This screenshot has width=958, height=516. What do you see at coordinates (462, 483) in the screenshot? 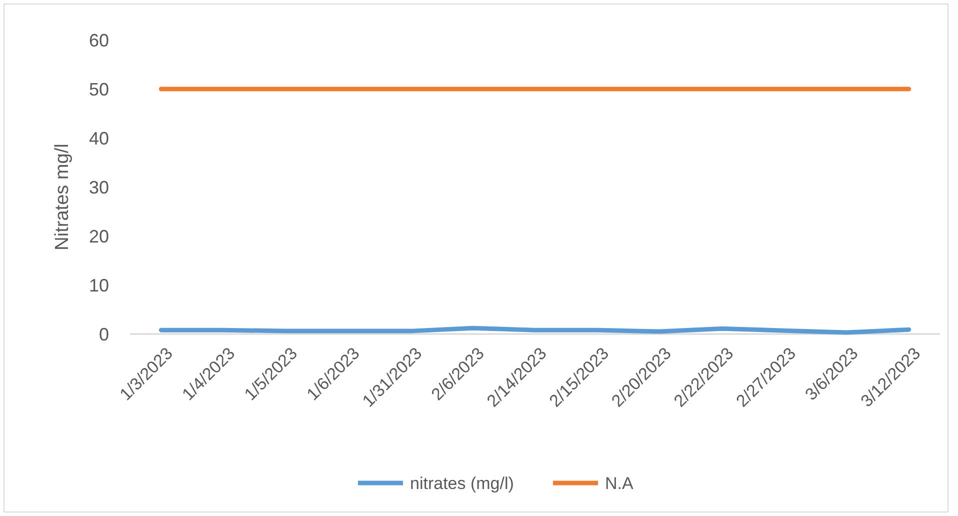
I see `legend-label: nitrates (mg/l)` at bounding box center [462, 483].